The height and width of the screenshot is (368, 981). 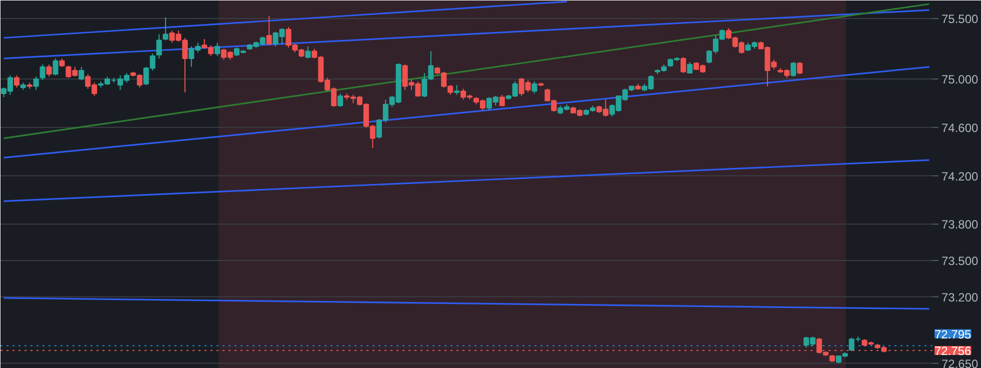 What do you see at coordinates (960, 19) in the screenshot?
I see `y-tick-label: 75.500` at bounding box center [960, 19].